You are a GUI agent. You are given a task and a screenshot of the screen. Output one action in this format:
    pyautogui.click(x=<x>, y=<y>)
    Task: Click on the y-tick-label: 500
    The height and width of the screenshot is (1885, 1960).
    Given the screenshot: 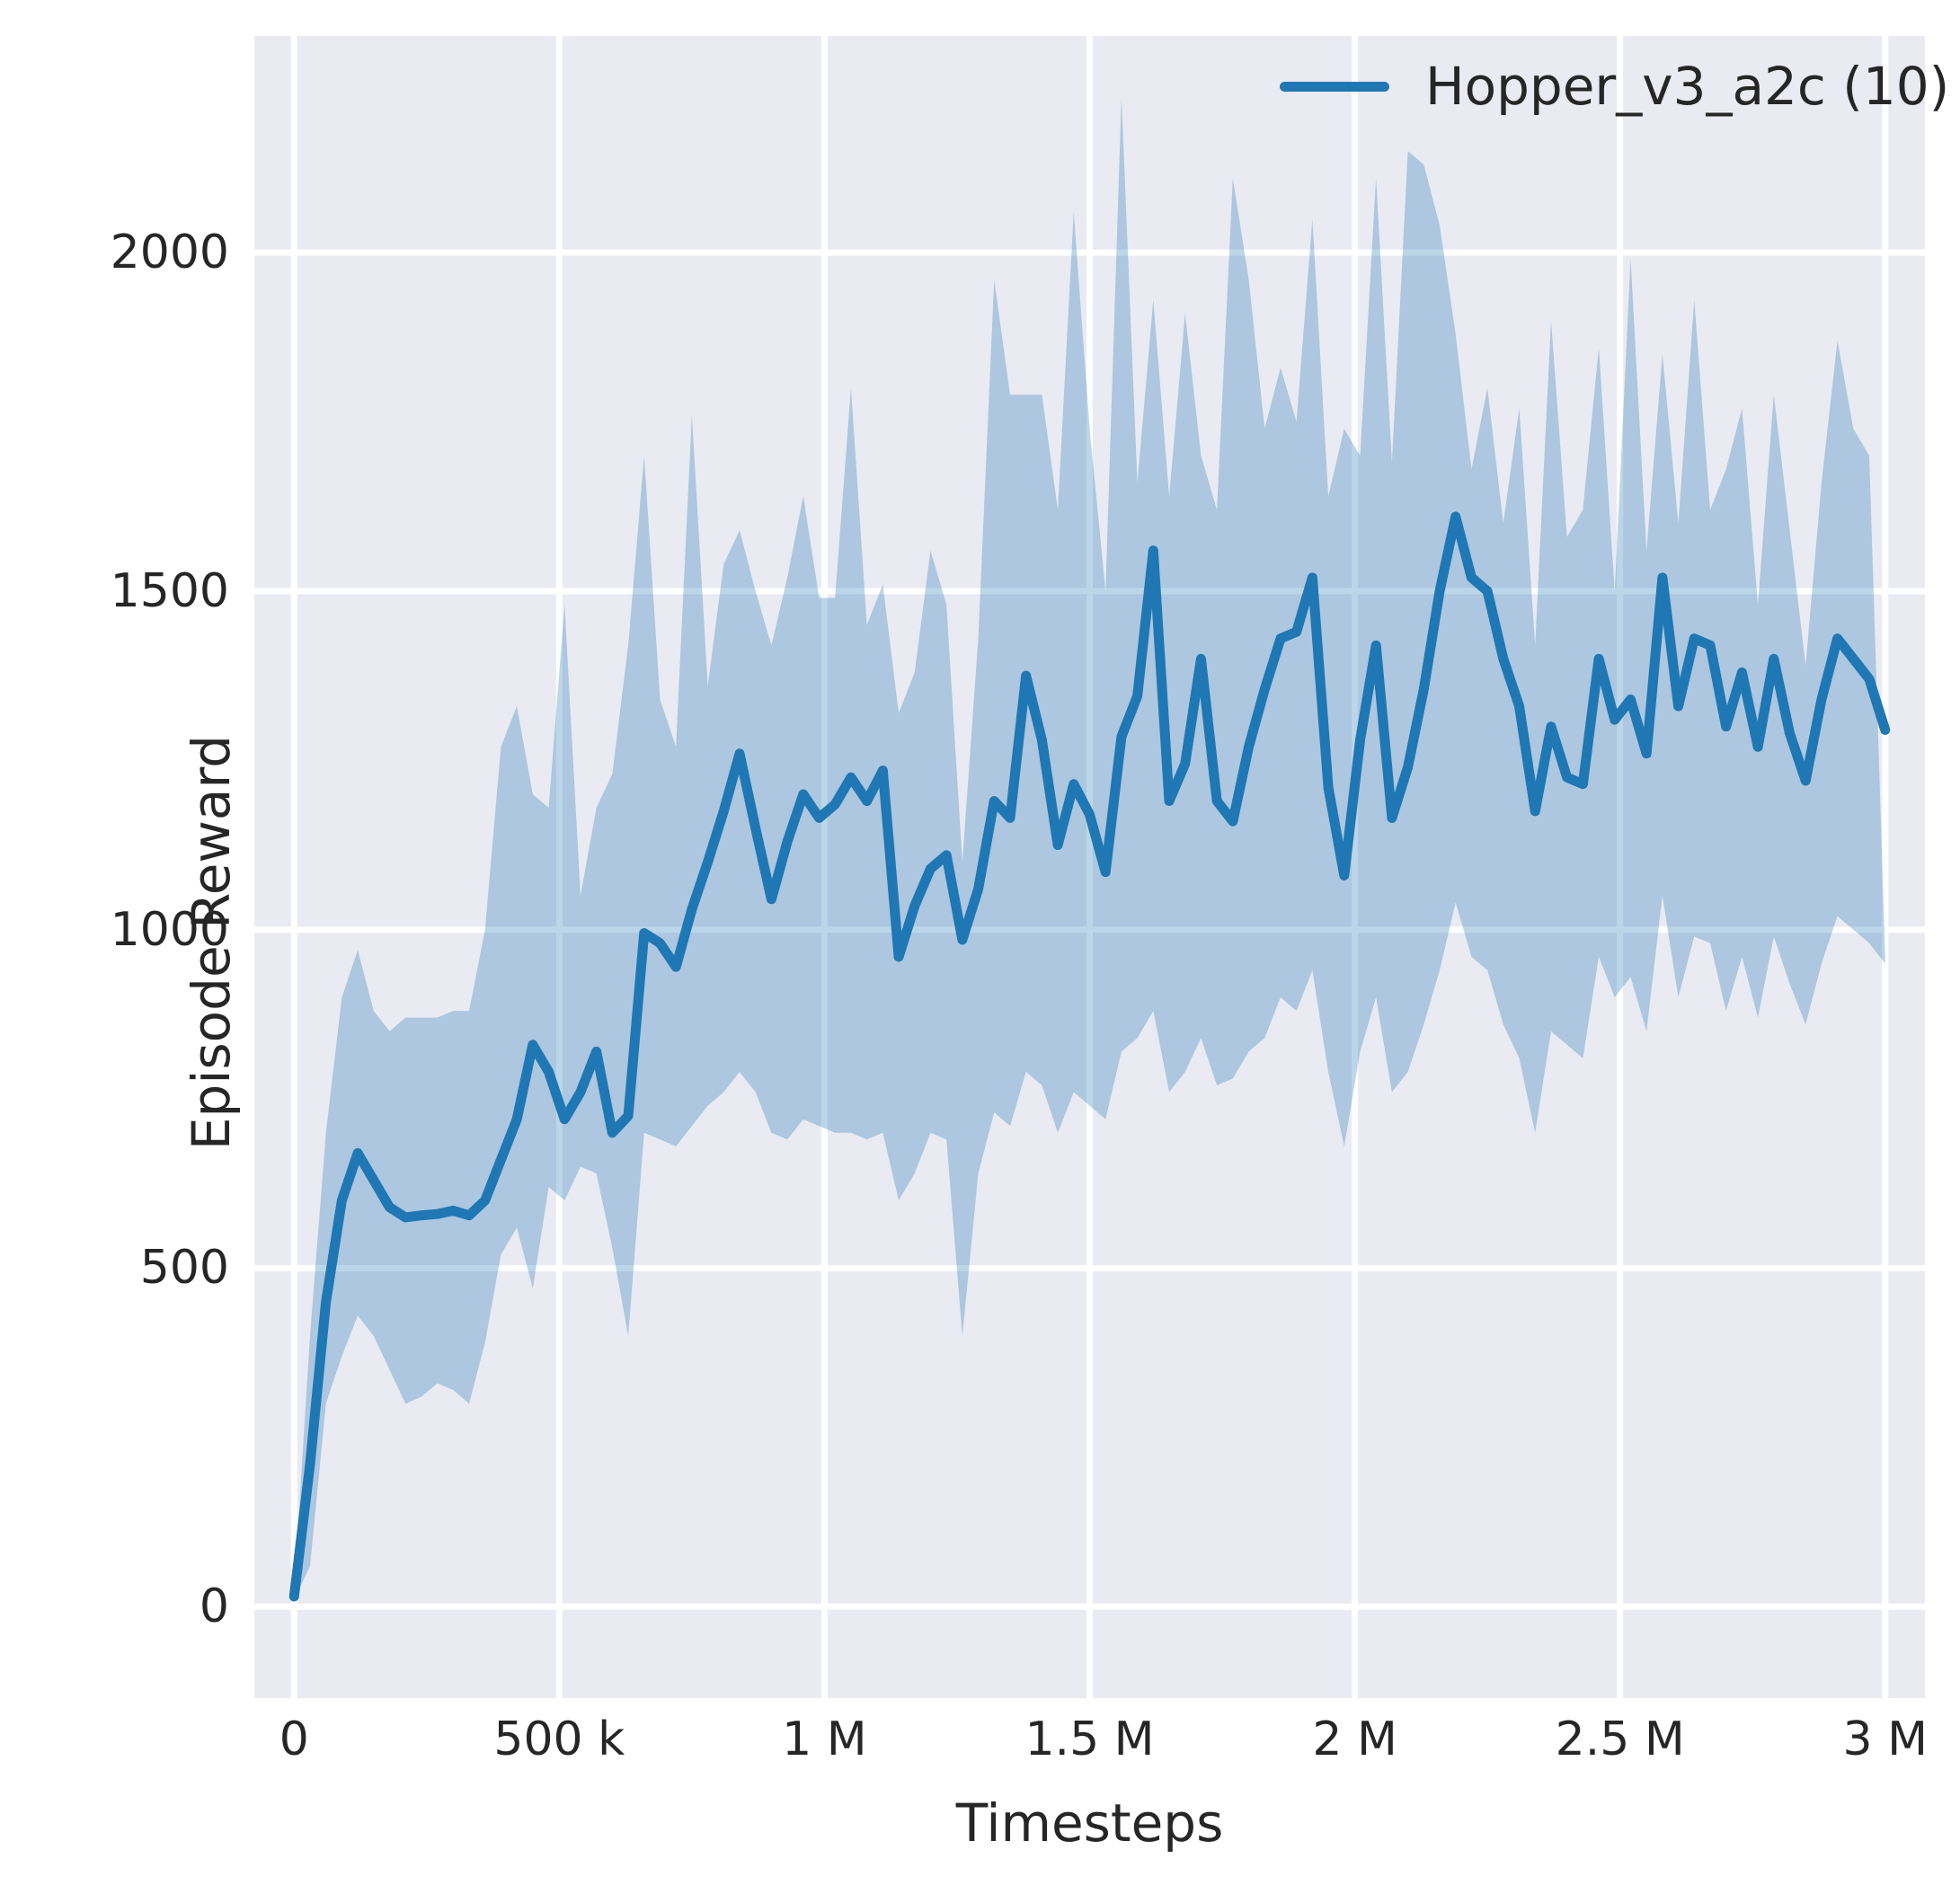 What is the action you would take?
    pyautogui.click(x=184, y=1268)
    